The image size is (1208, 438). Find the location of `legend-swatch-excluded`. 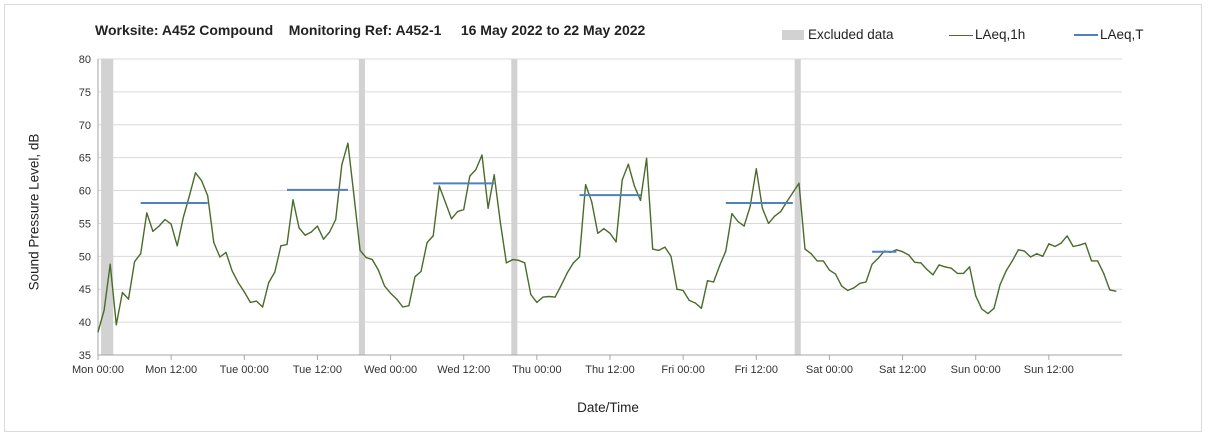

legend-swatch-excluded is located at coordinates (793, 35).